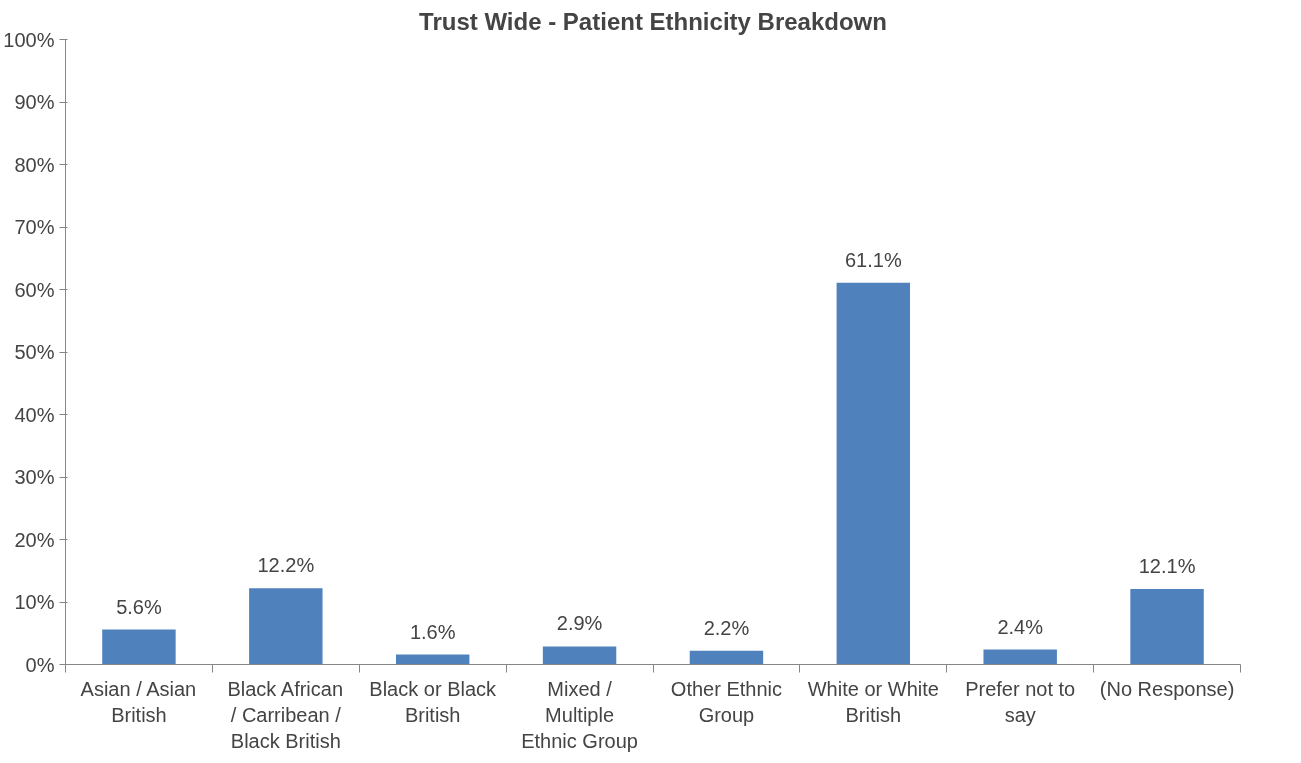 This screenshot has width=1301, height=763. I want to click on x-tick-label: Black or Black British, so click(433, 701).